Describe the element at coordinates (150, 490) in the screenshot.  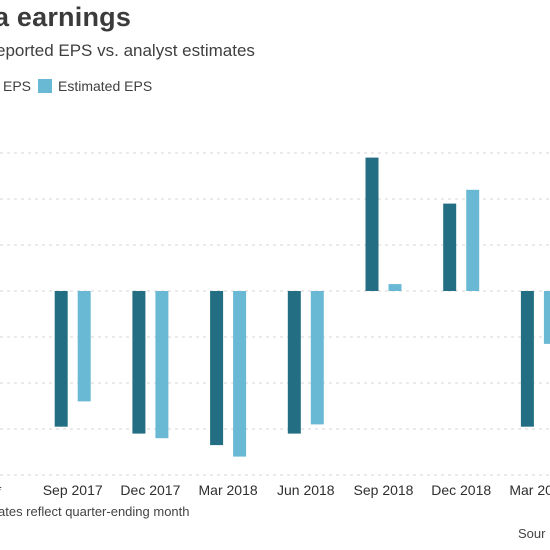
I see `x-tick-label: Dec 2017` at that location.